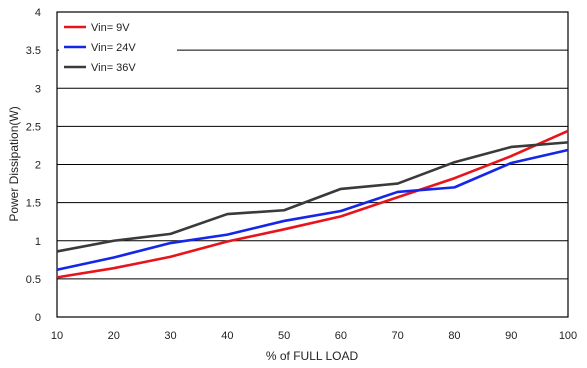 This screenshot has width=587, height=368. I want to click on x-axis-ticks: 10 20 30 40 50 60 70 80 90 100, so click(314, 336).